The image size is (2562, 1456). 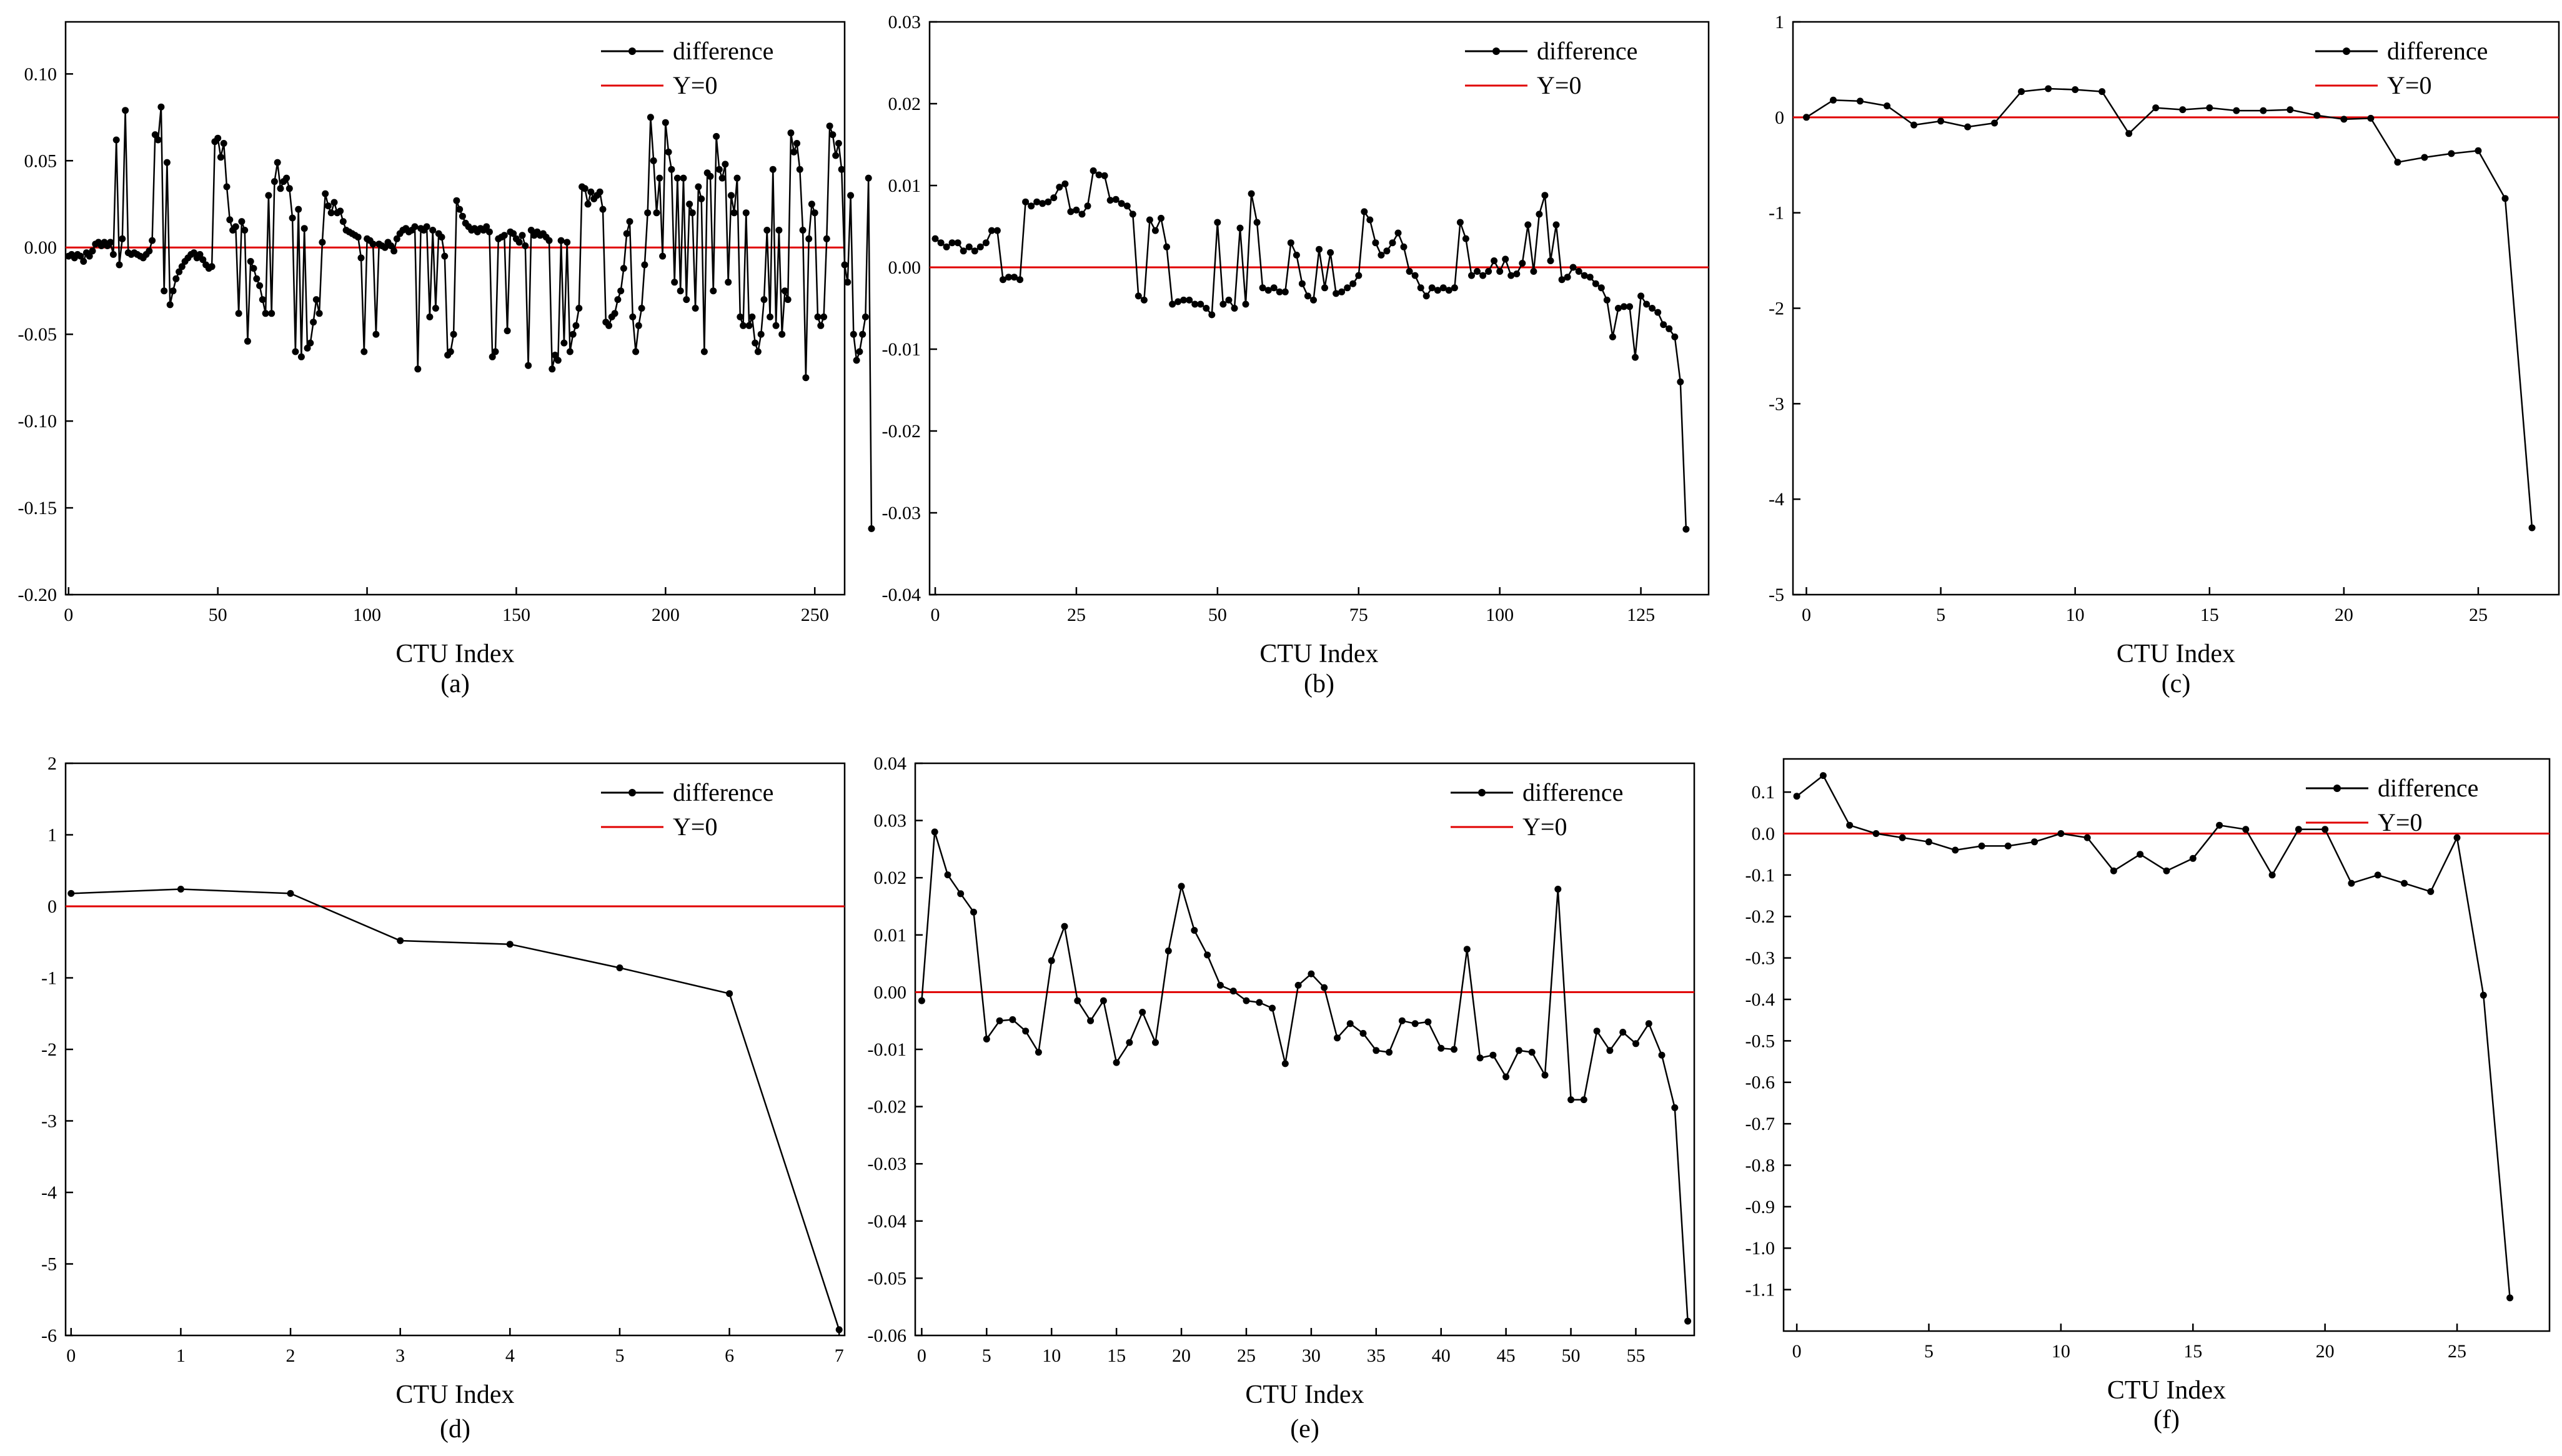 What do you see at coordinates (632, 793) in the screenshot?
I see `legend-marker-difference` at bounding box center [632, 793].